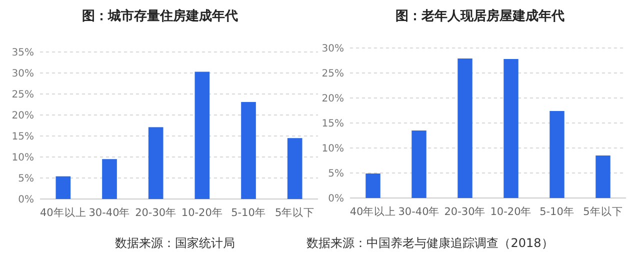 This screenshot has width=640, height=262. What do you see at coordinates (430, 243) in the screenshot?
I see `source-note: 数据来源：中国养老与健康追踪调查（2018）` at bounding box center [430, 243].